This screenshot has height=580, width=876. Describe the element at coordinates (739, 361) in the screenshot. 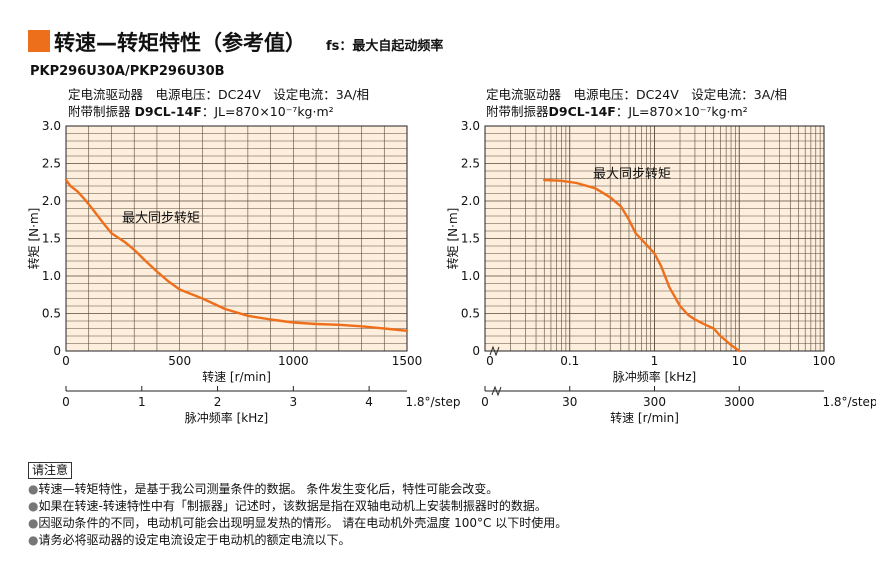

I see `x-tick-label: 10` at that location.